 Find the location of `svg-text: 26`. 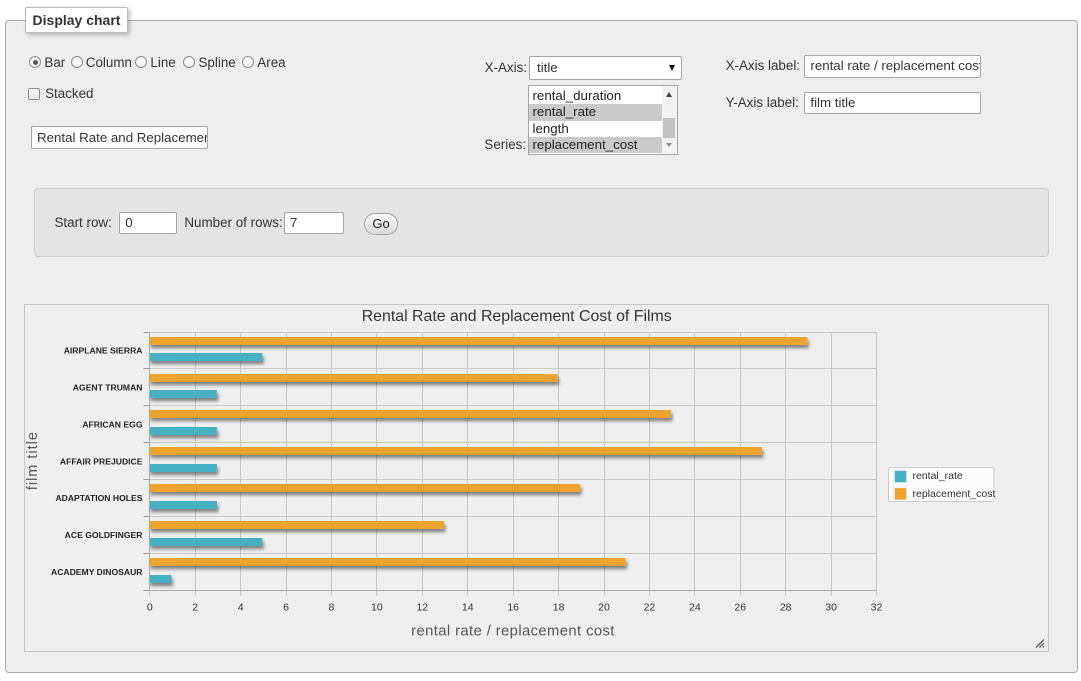

svg-text: 26 is located at coordinates (740, 608).